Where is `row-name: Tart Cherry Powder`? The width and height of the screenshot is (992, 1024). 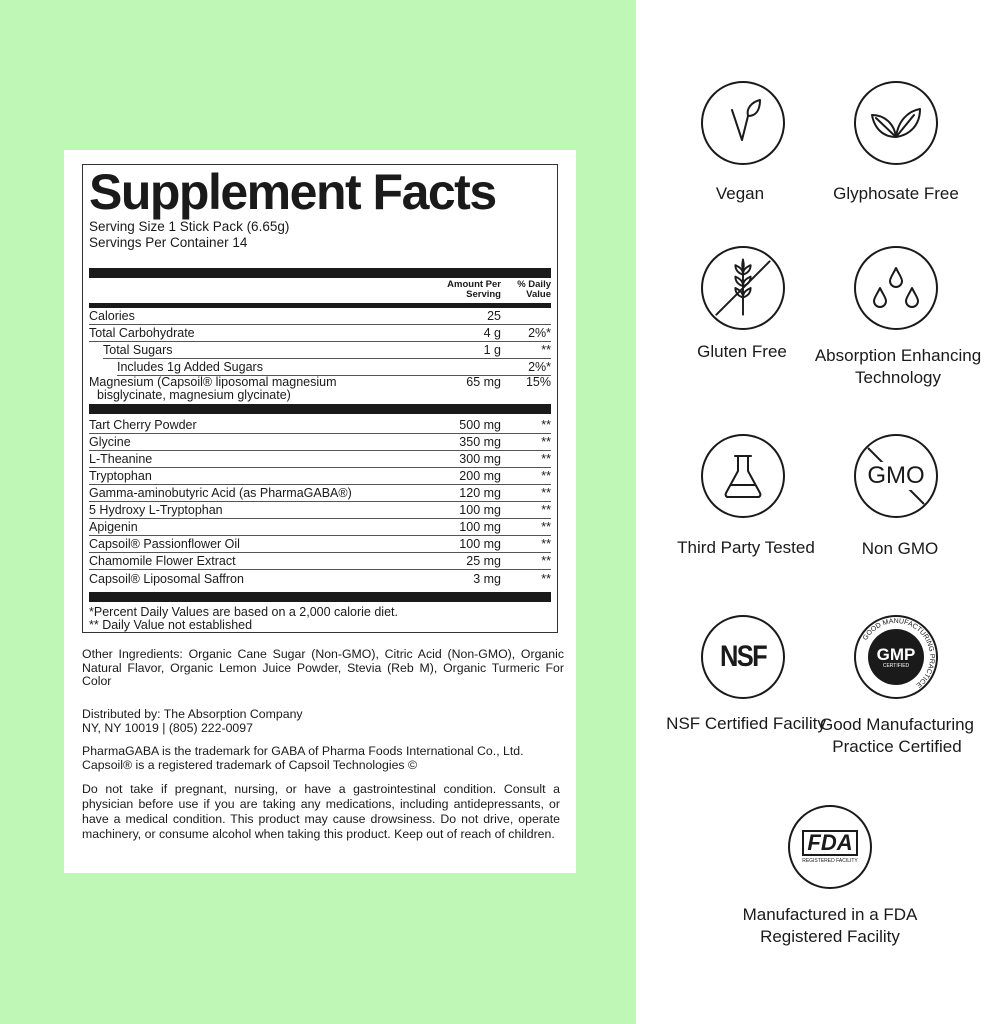
row-name: Tart Cherry Powder is located at coordinates (143, 425).